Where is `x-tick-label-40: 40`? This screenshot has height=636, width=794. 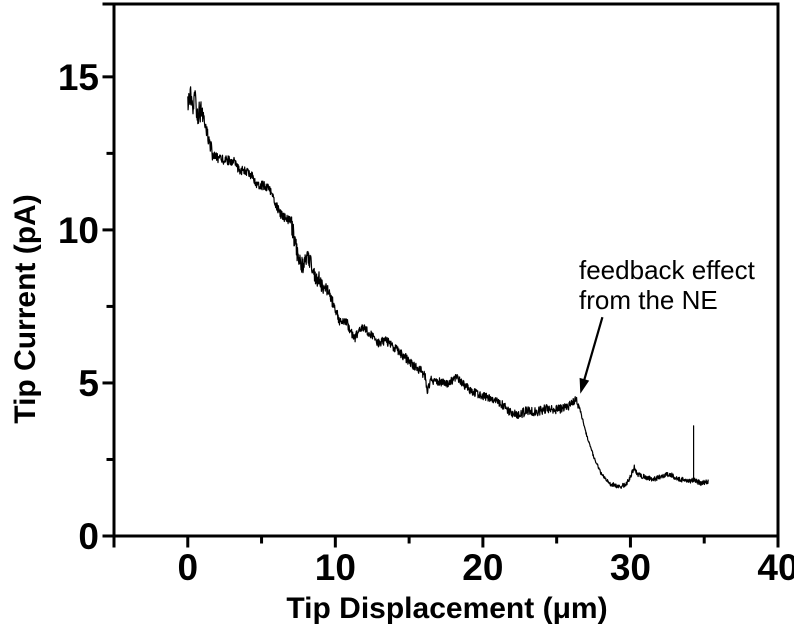
x-tick-label-40: 40 is located at coordinates (775, 567).